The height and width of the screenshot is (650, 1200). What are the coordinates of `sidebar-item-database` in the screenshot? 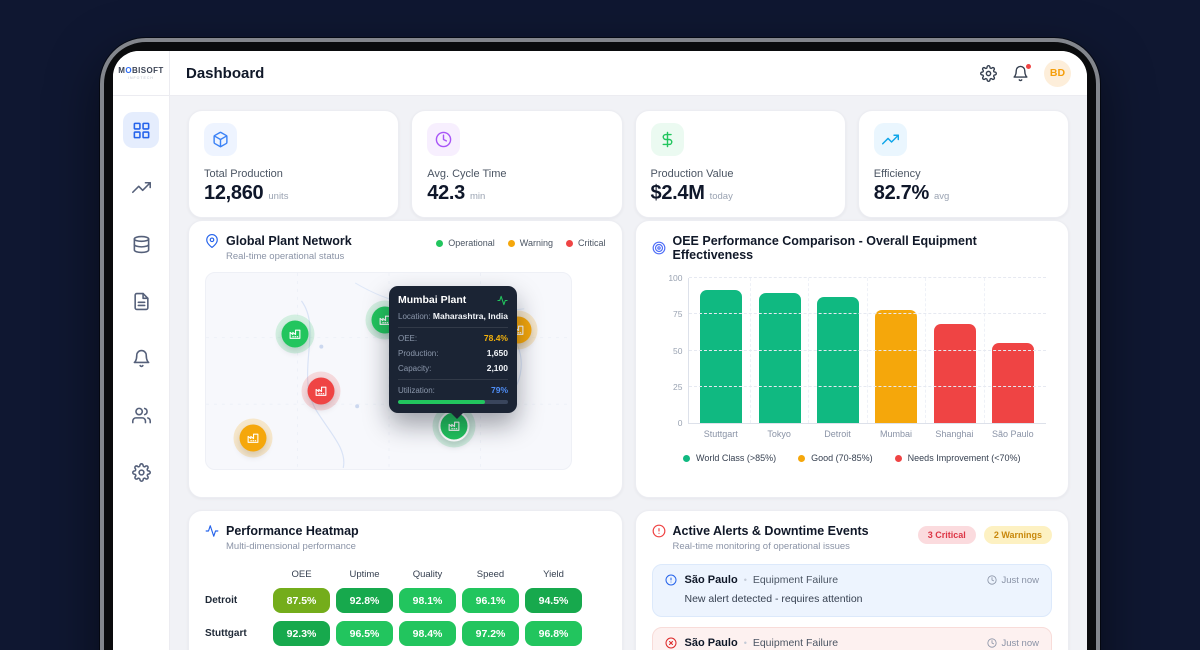 It's located at (141, 244).